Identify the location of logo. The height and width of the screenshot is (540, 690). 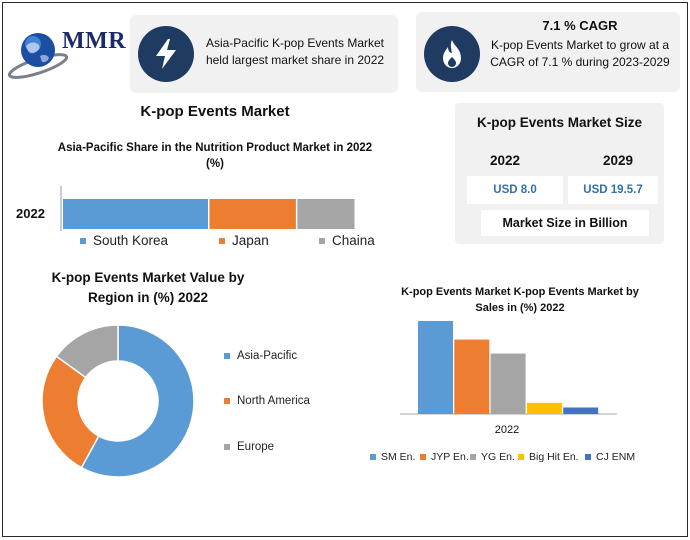
(67, 53).